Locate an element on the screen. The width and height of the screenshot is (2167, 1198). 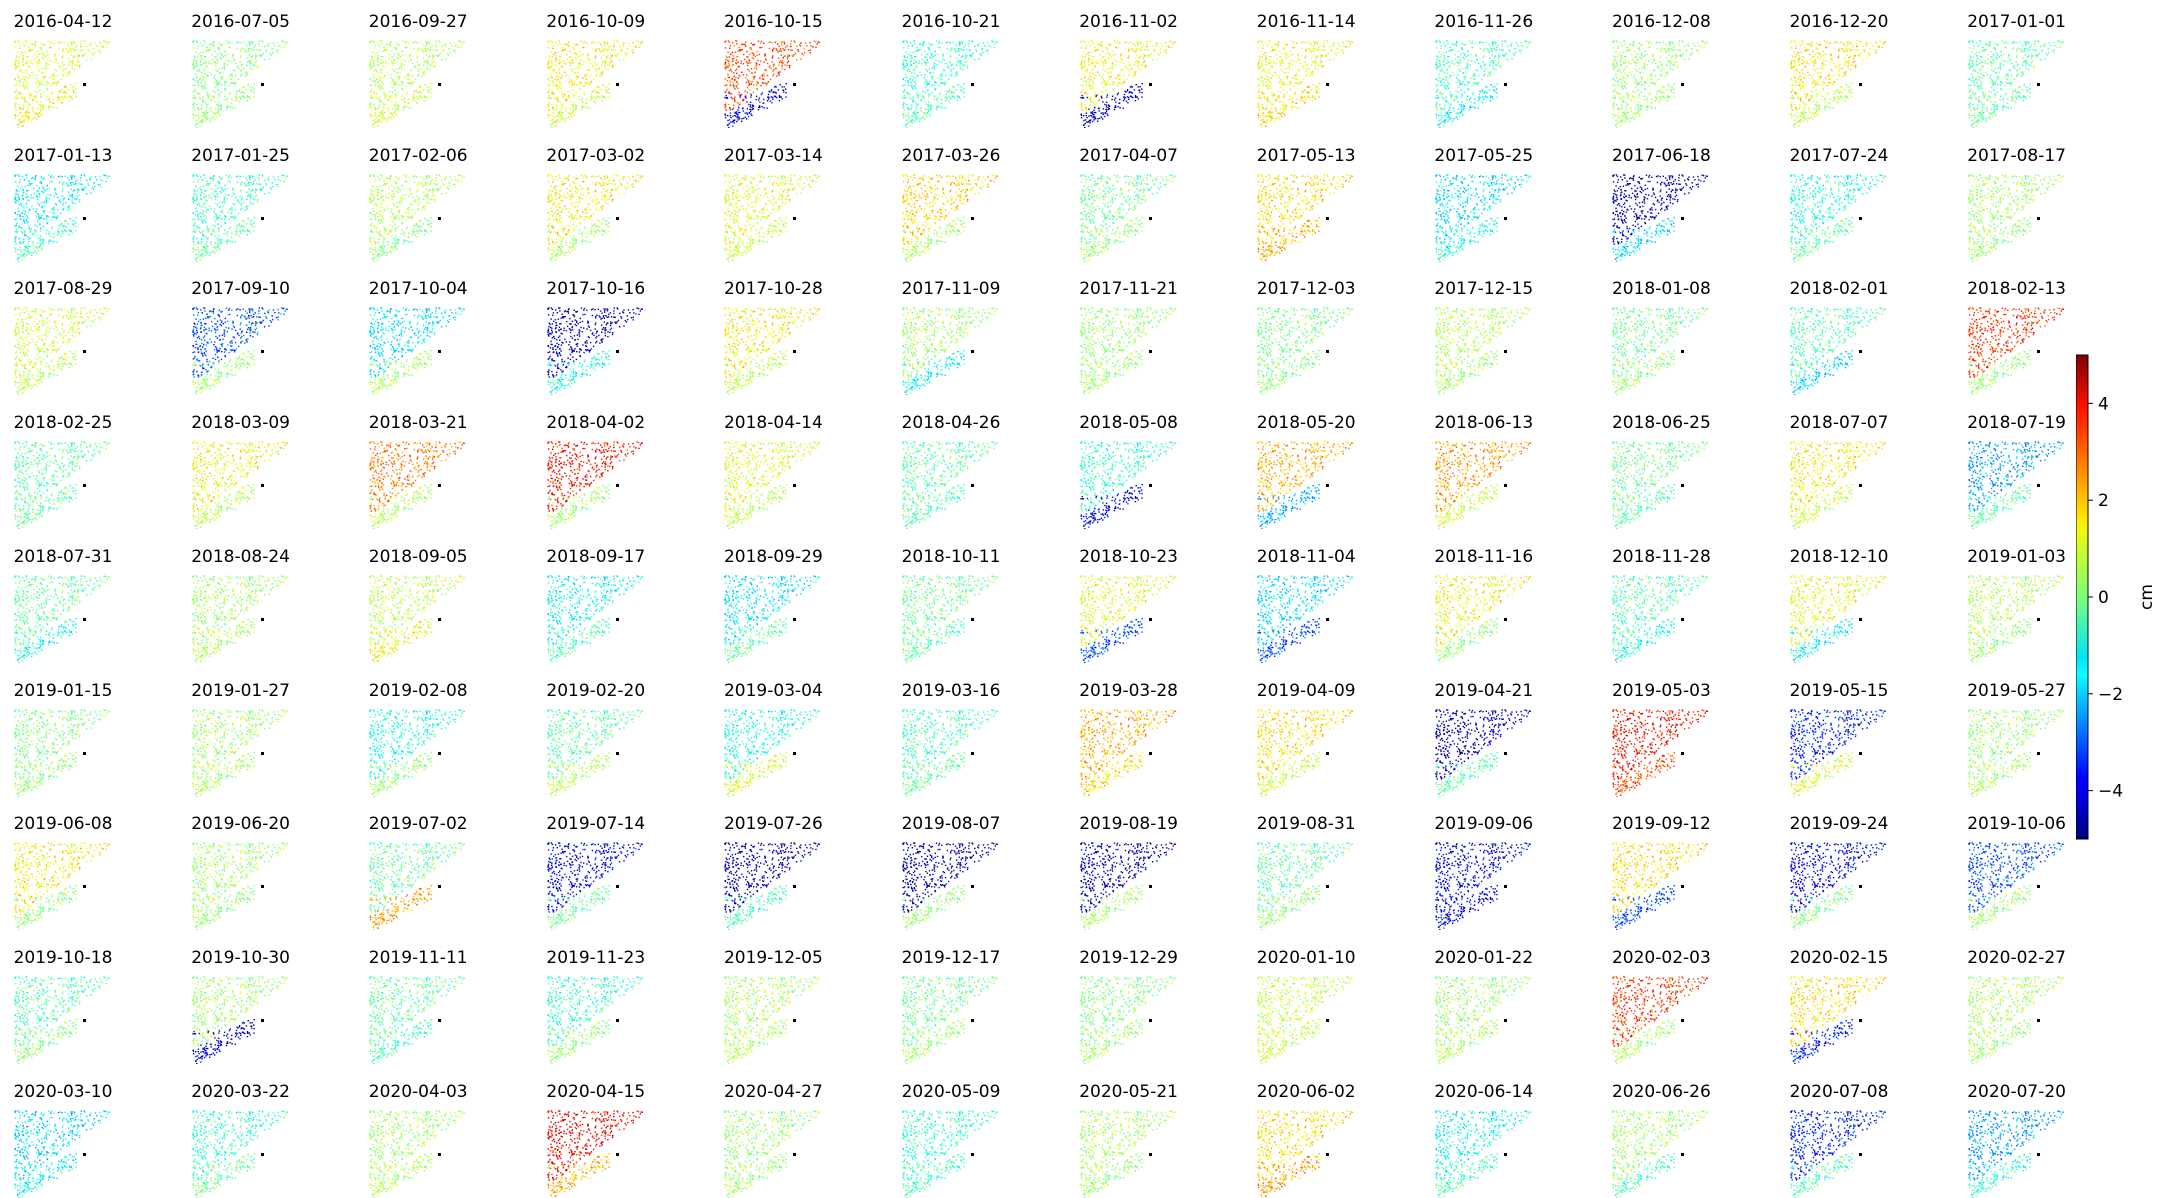
panel: 2017-07-24 is located at coordinates (1839, 193).